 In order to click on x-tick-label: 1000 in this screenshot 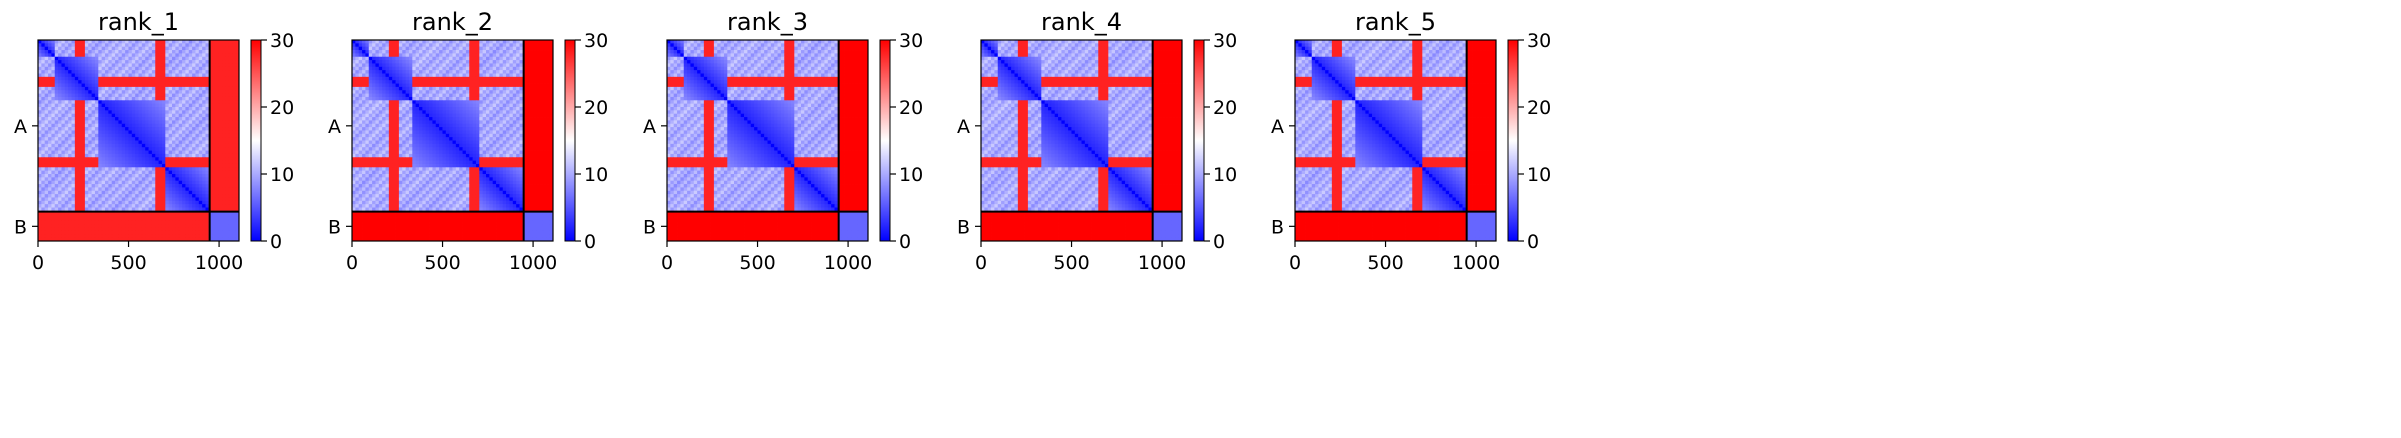, I will do `click(219, 263)`.